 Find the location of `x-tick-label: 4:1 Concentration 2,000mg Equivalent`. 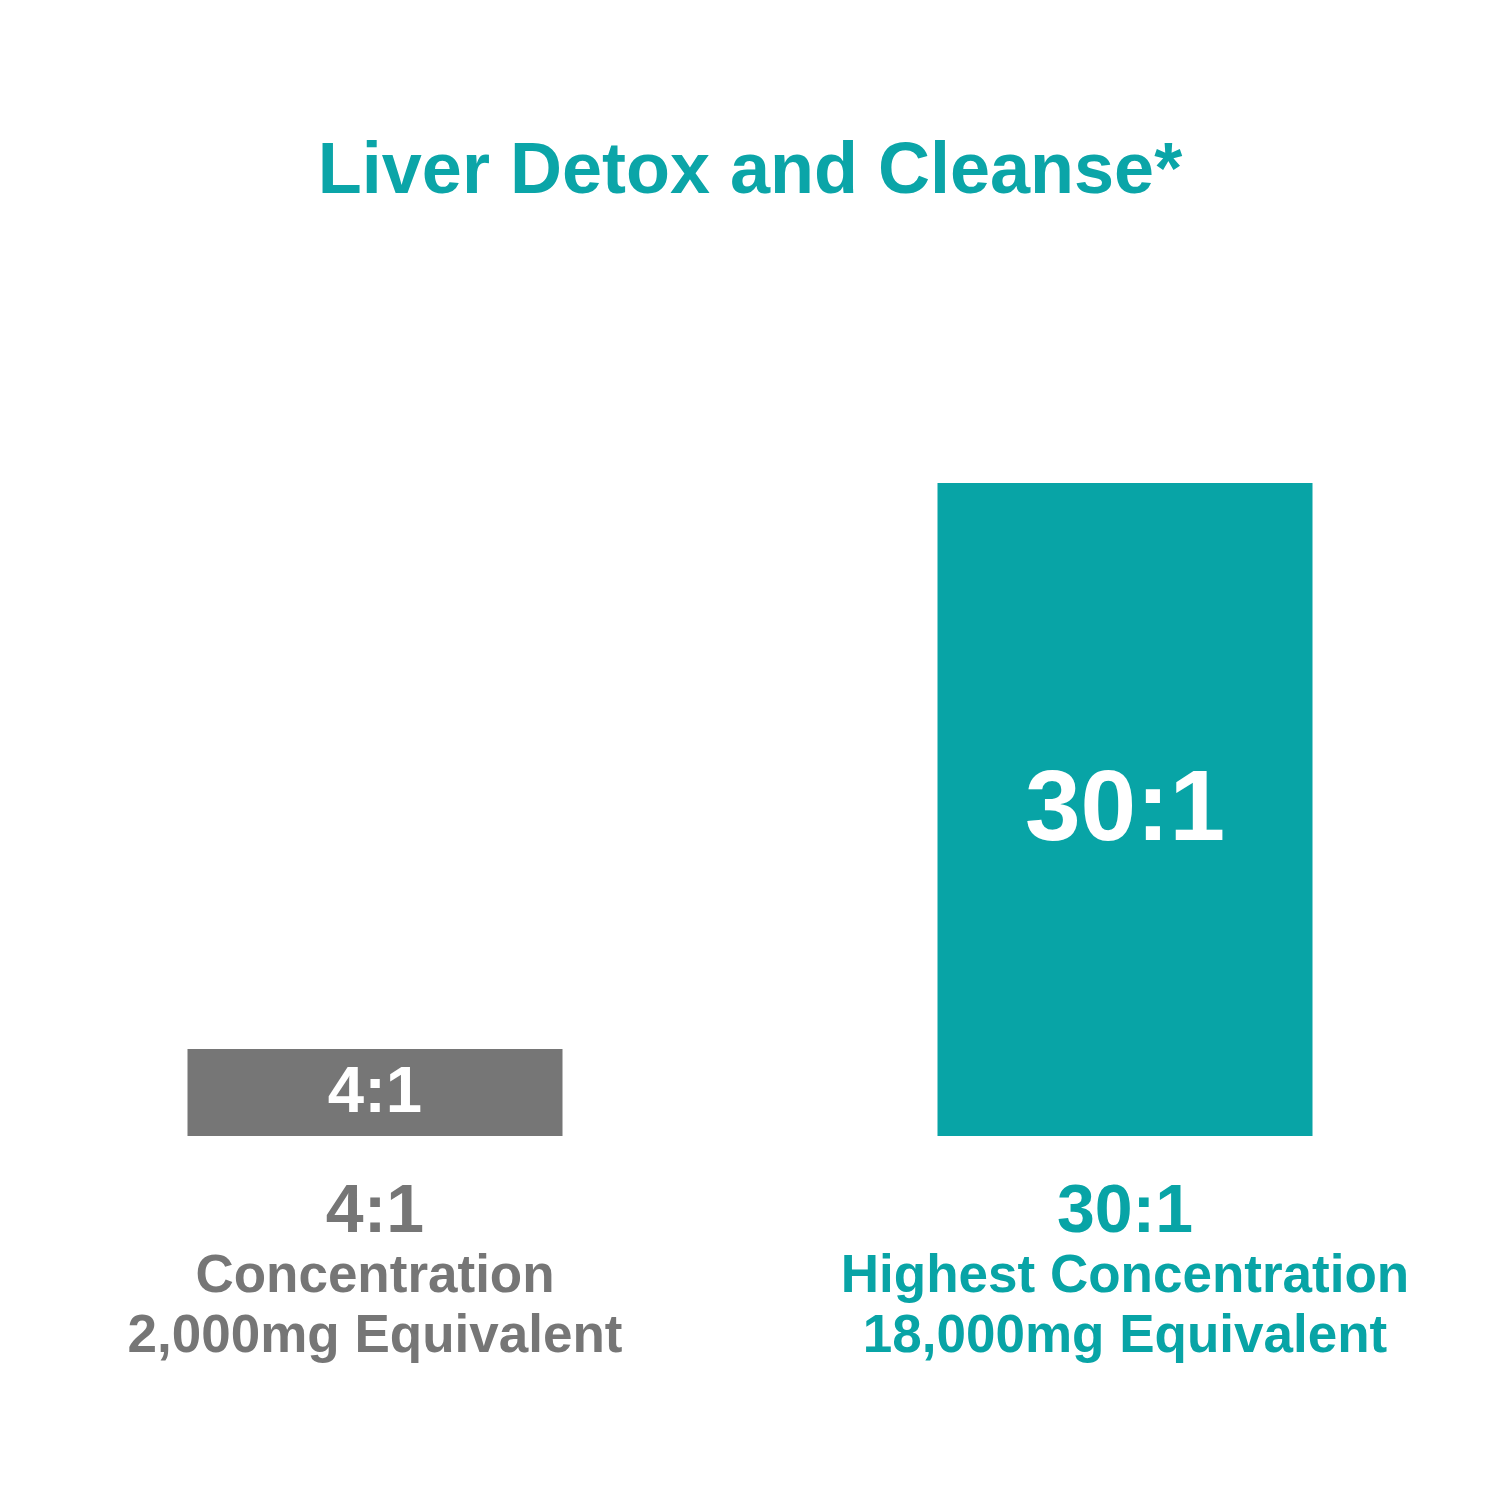

x-tick-label: 4:1 Concentration 2,000mg Equivalent is located at coordinates (375, 1266).